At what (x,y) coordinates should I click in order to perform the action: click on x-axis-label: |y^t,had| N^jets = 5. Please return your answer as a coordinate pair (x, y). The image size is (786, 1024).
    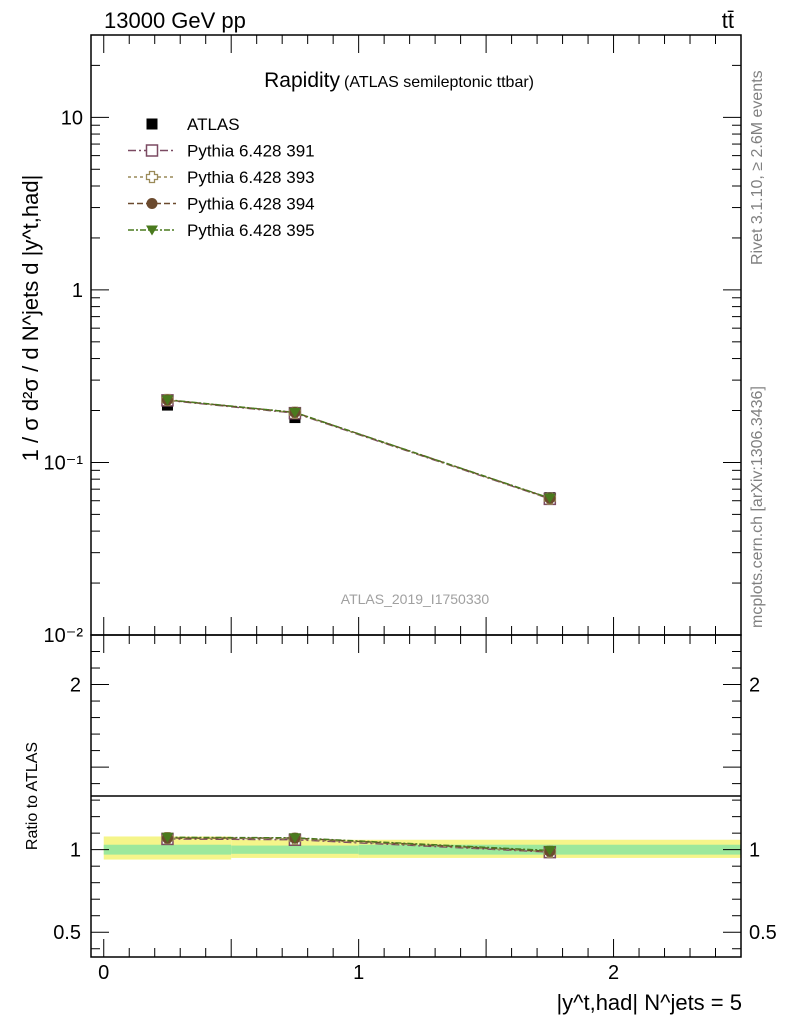
    Looking at the image, I should click on (649, 1002).